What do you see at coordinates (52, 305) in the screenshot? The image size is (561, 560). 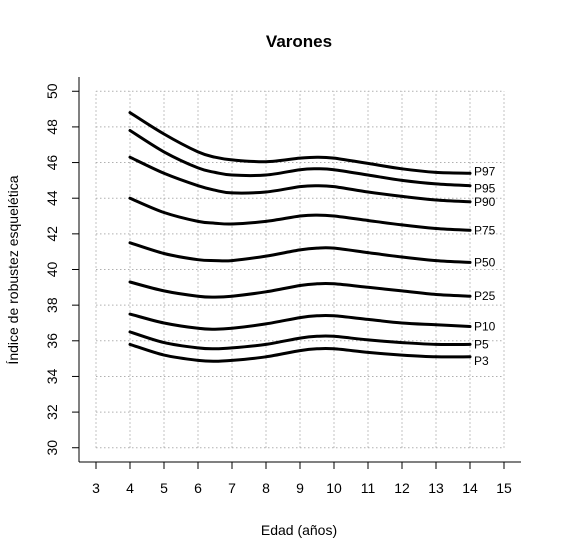 I see `y-tick-label: 38` at bounding box center [52, 305].